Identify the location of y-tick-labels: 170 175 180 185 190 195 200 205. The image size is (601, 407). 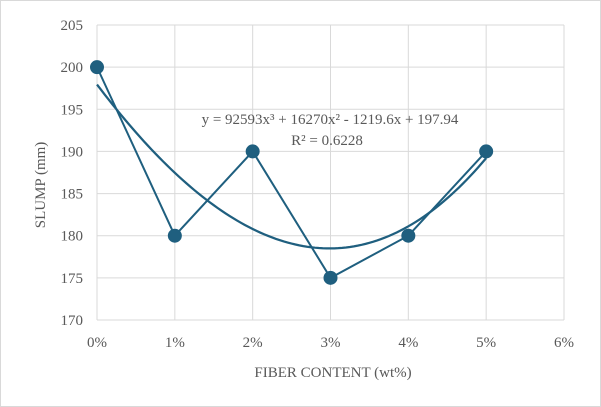
(72, 173).